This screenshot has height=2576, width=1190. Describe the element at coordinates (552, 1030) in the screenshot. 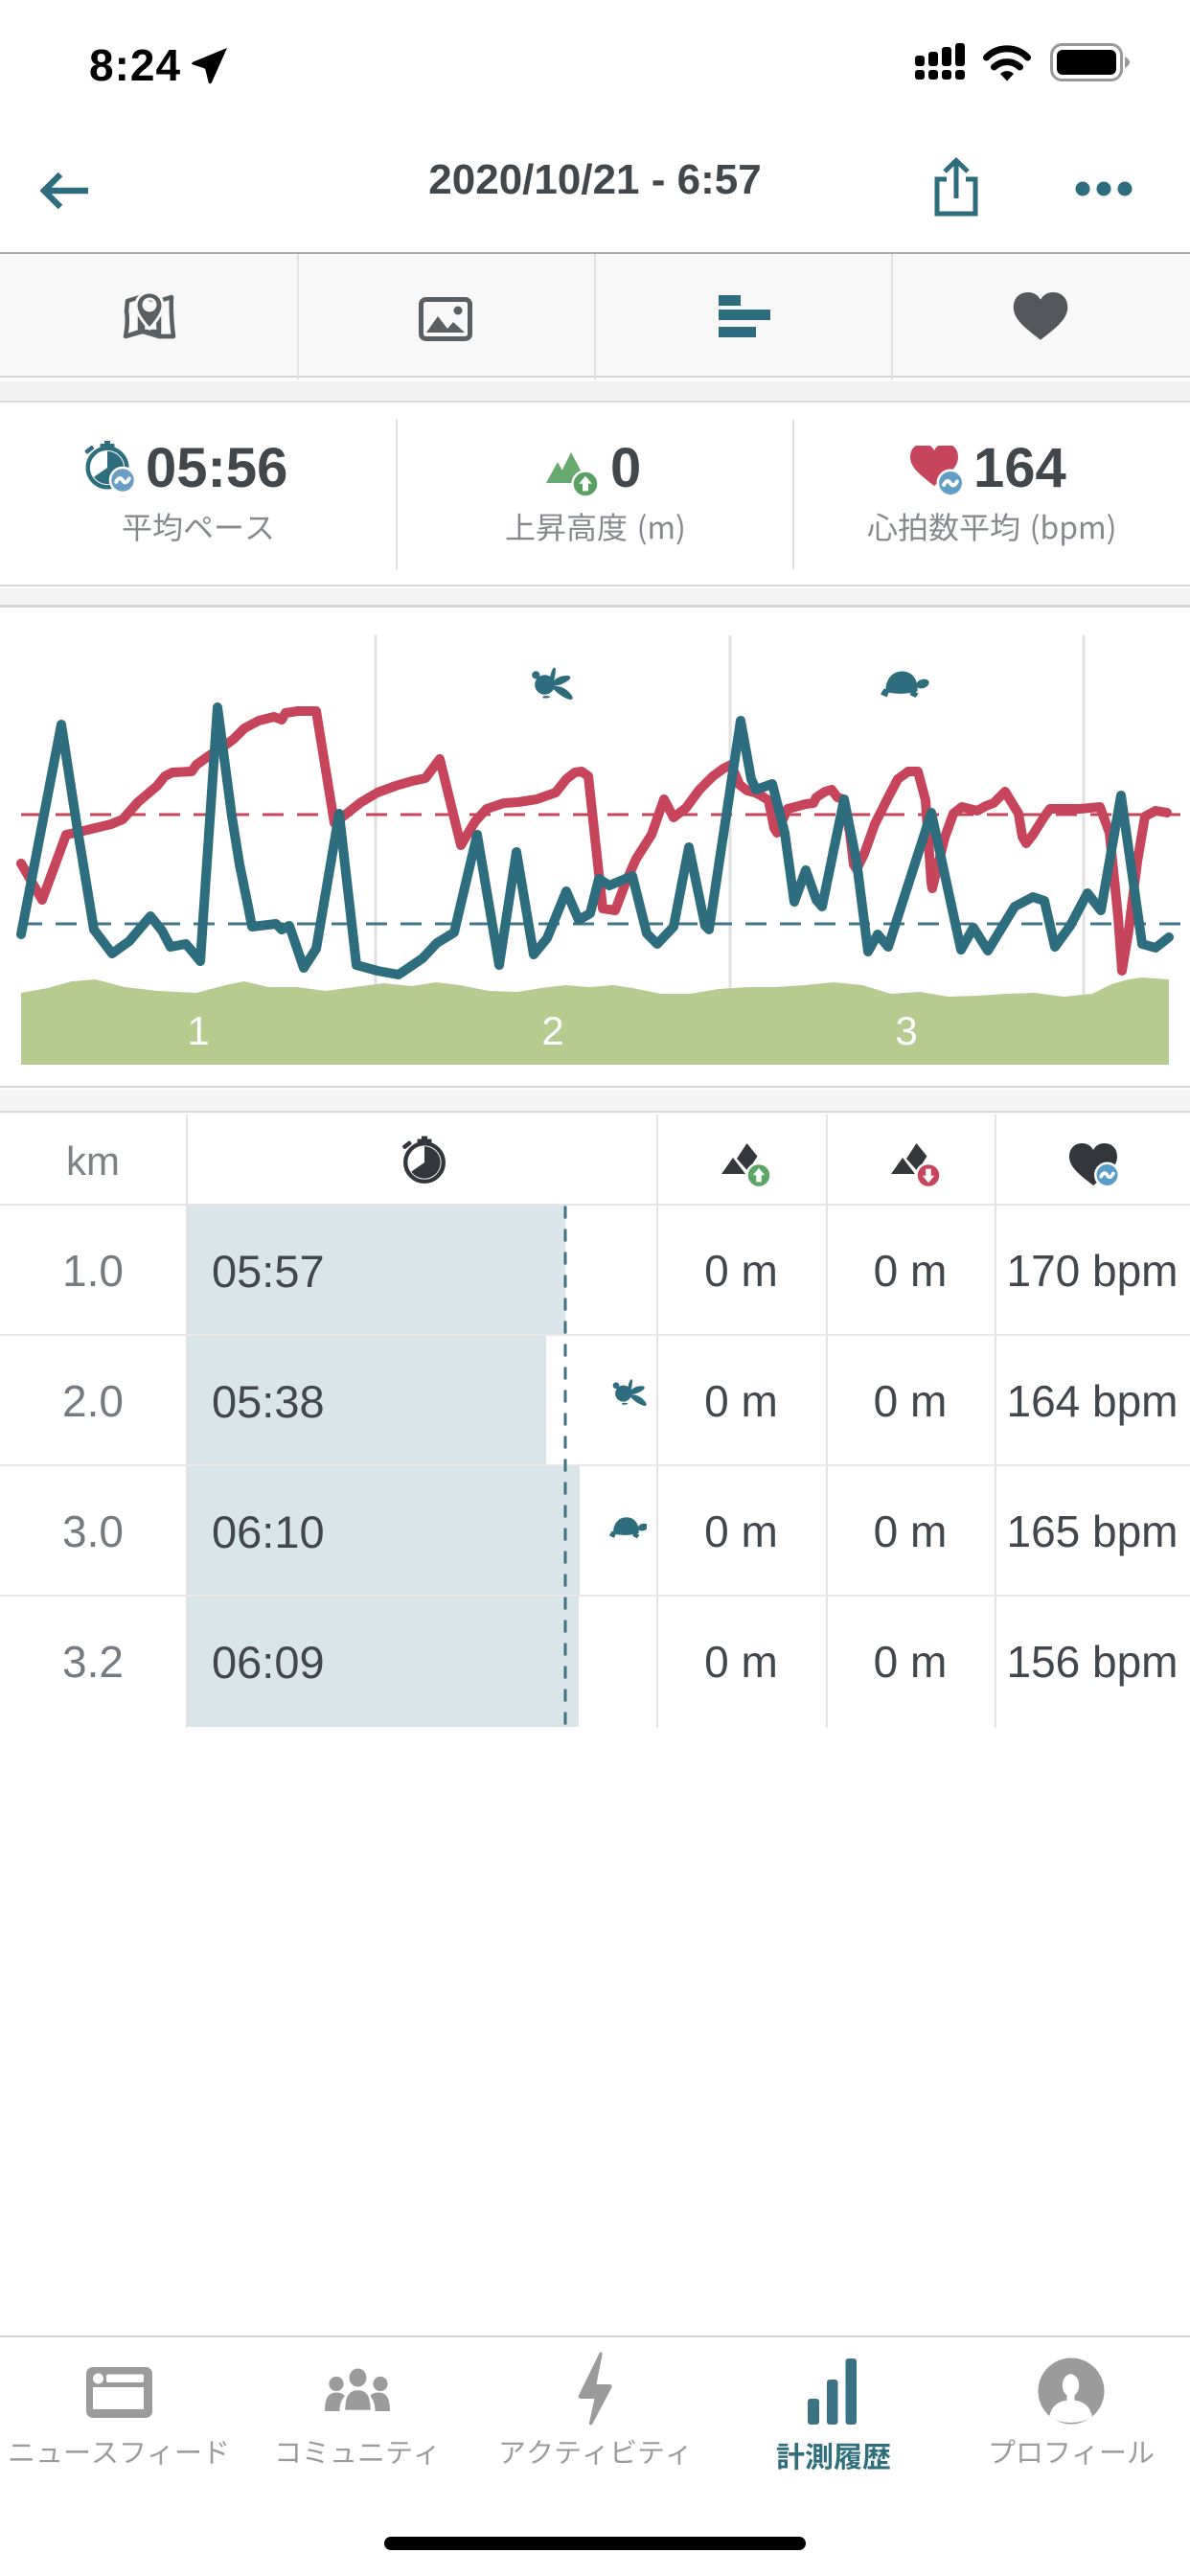

I see `svg-text: 2` at that location.